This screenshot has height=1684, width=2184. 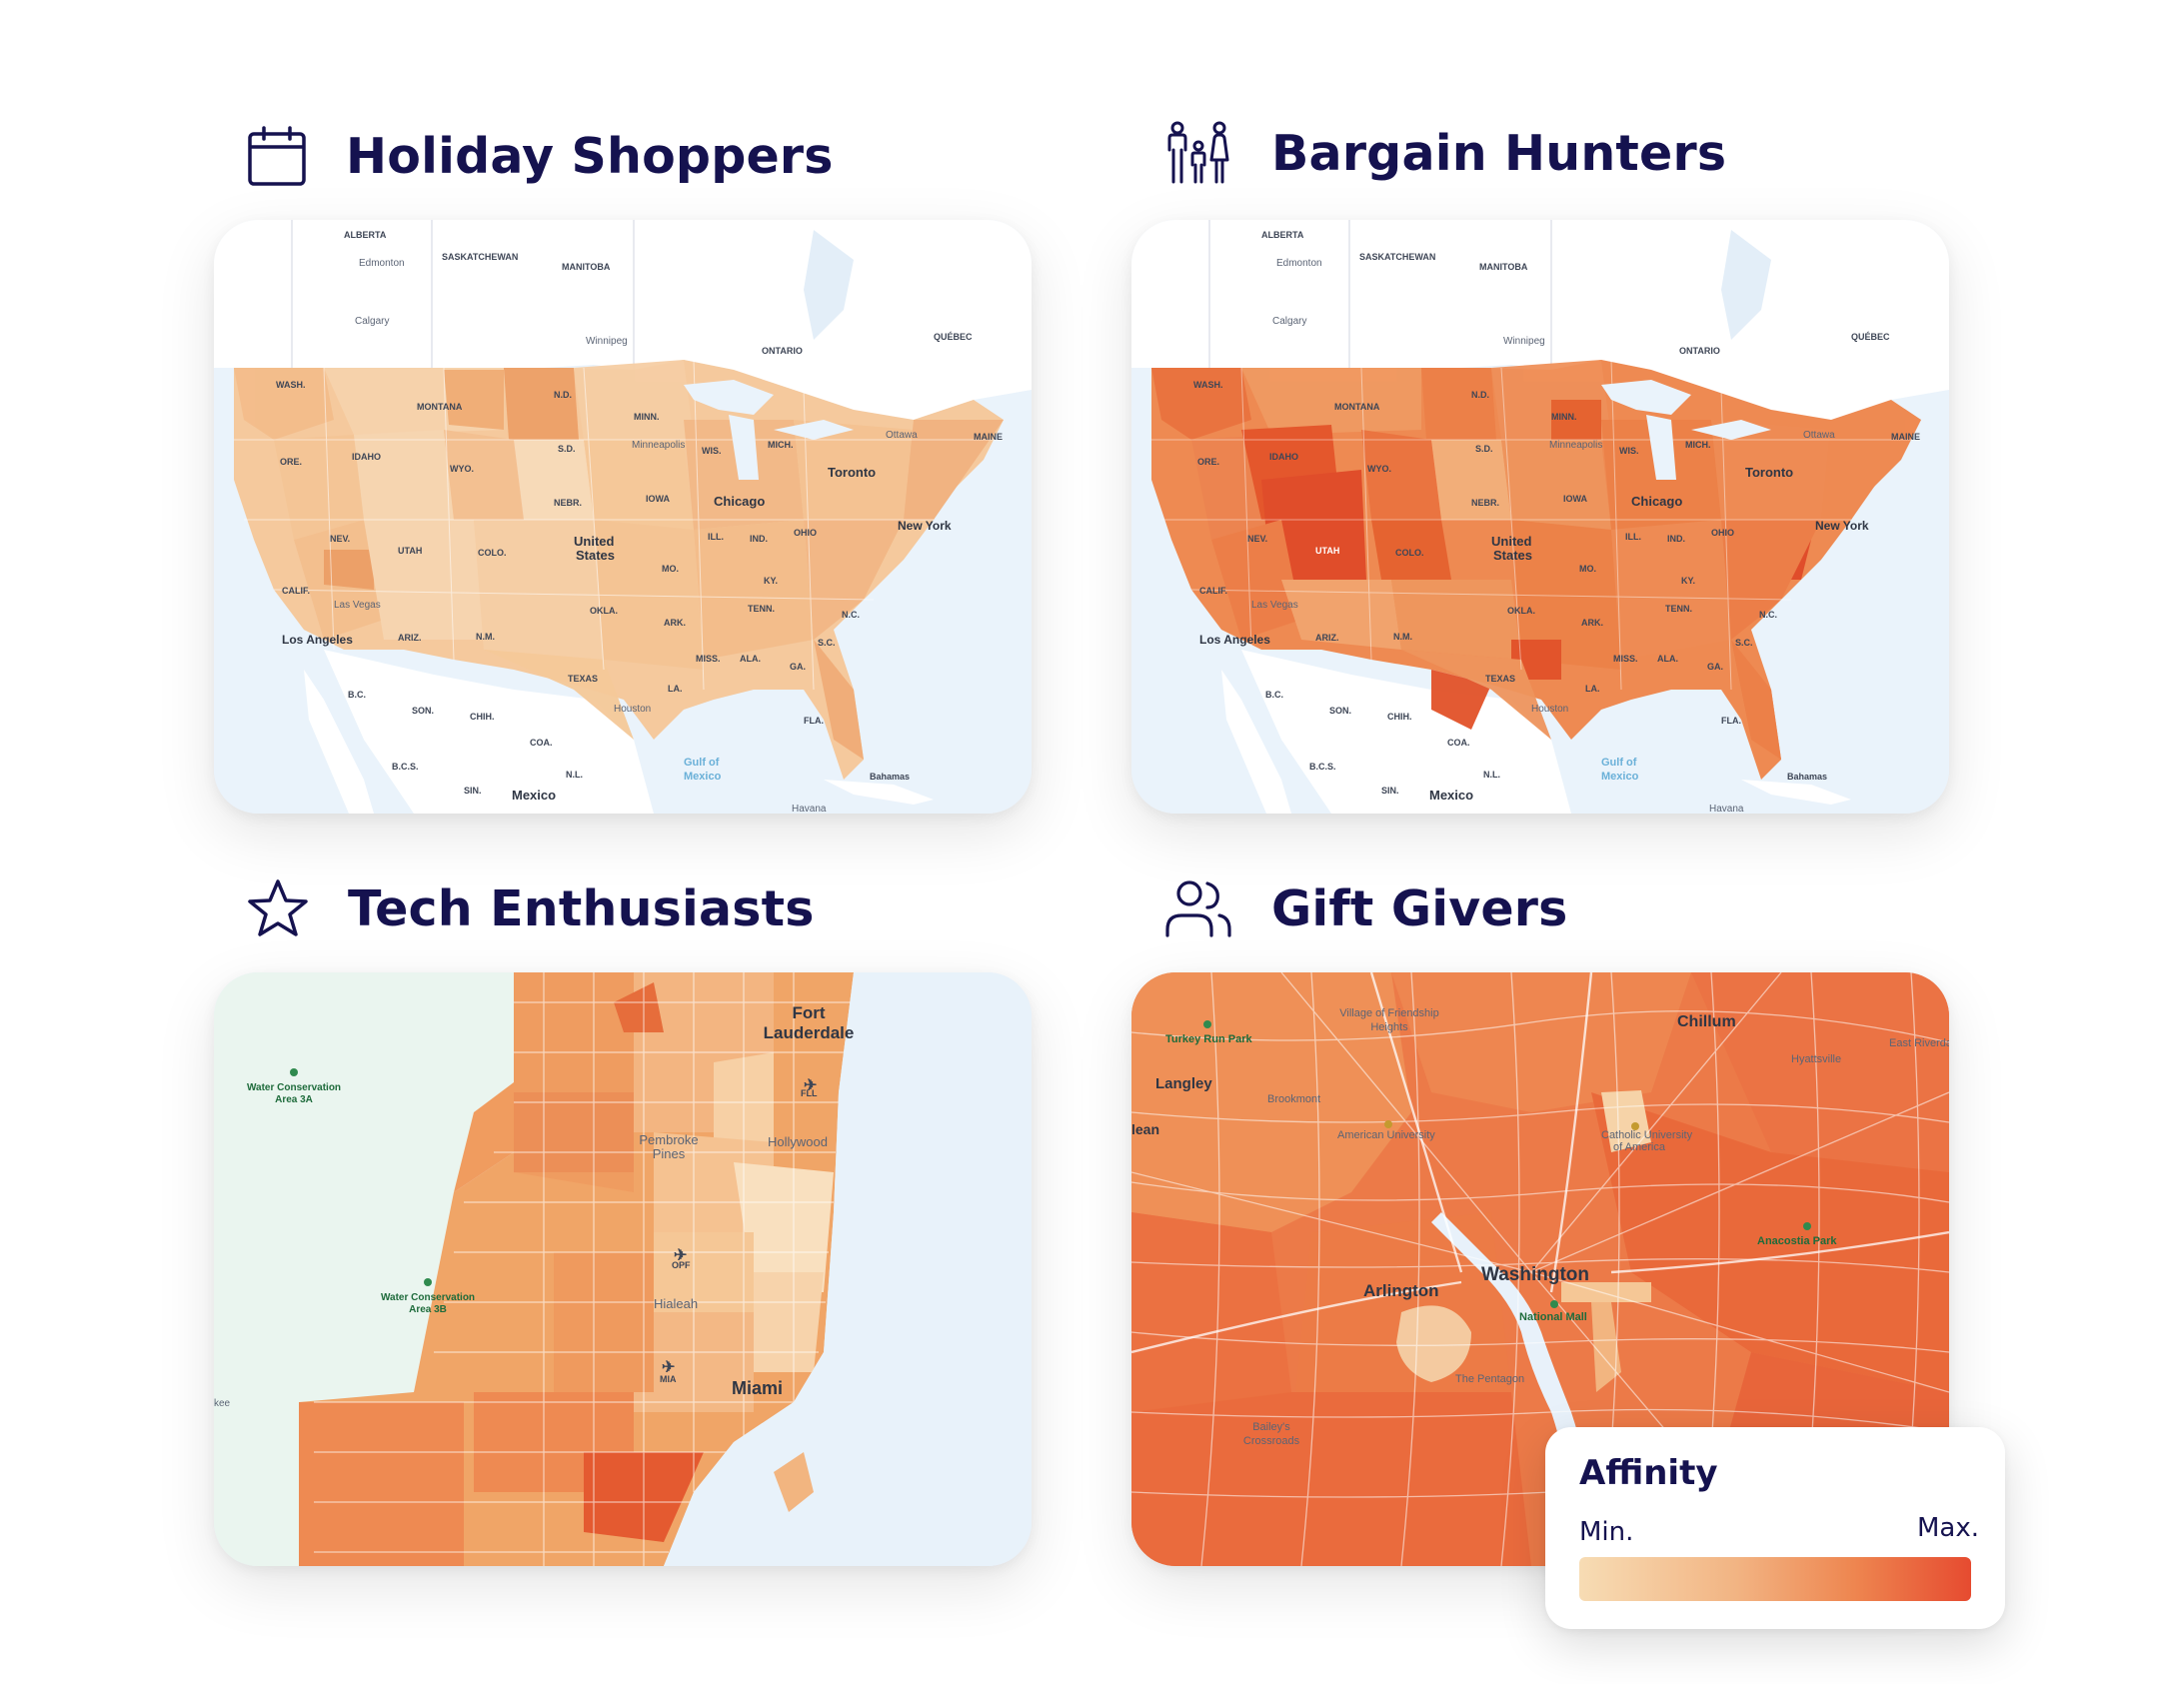 I want to click on label-havana: Havana, so click(x=809, y=809).